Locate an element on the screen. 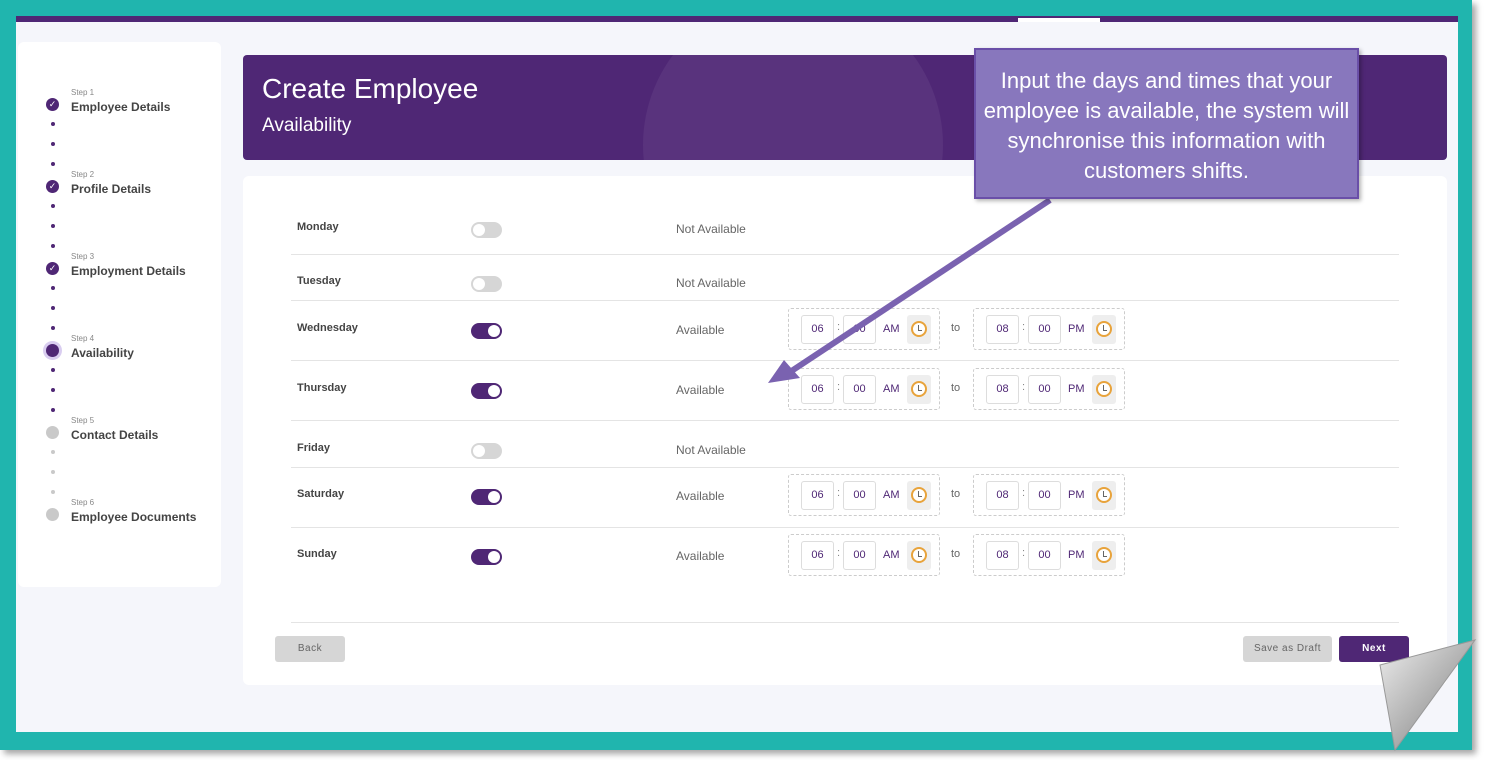 The image size is (1485, 760). step-number: Step 6 is located at coordinates (83, 502).